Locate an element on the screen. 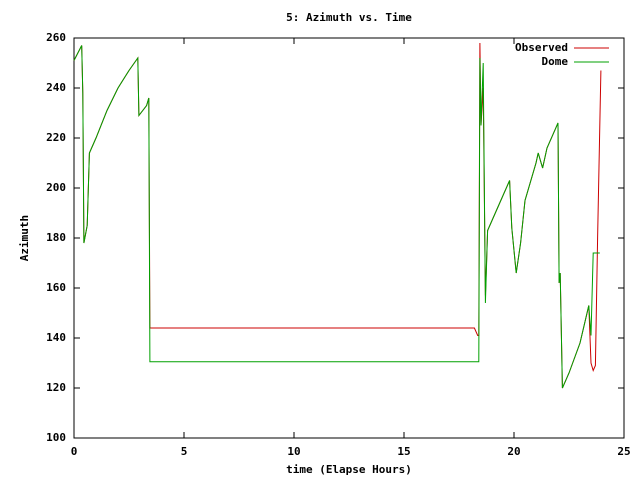  x-tick-label: 0 is located at coordinates (74, 451).